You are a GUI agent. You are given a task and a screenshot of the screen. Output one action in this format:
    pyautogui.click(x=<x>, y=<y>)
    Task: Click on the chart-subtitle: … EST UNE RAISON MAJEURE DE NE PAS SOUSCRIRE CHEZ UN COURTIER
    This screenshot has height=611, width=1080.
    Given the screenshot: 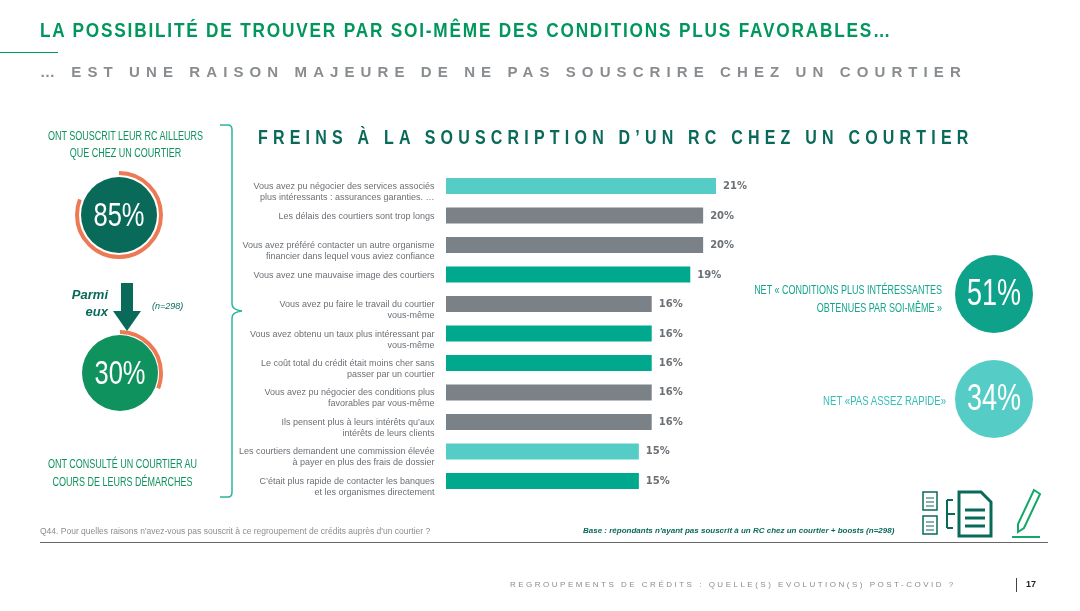 What is the action you would take?
    pyautogui.click(x=503, y=71)
    